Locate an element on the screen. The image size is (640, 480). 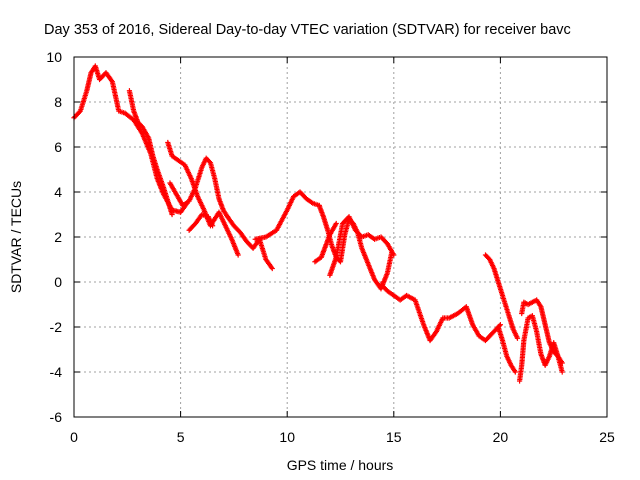
y-tick-label: 4 is located at coordinates (58, 192).